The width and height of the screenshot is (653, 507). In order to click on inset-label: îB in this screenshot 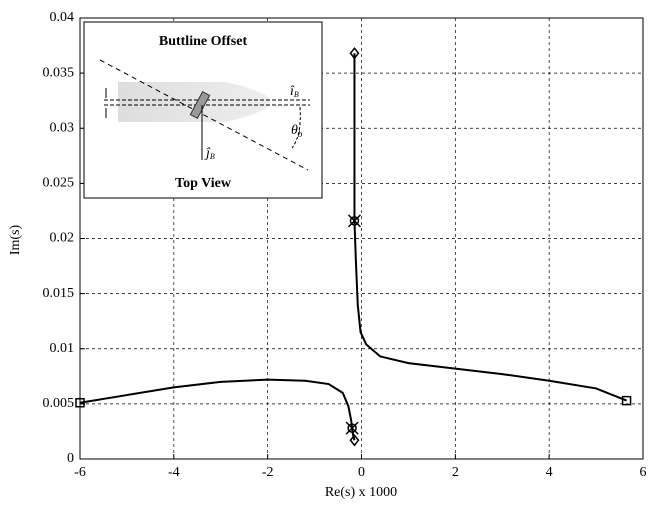, I will do `click(294, 91)`.